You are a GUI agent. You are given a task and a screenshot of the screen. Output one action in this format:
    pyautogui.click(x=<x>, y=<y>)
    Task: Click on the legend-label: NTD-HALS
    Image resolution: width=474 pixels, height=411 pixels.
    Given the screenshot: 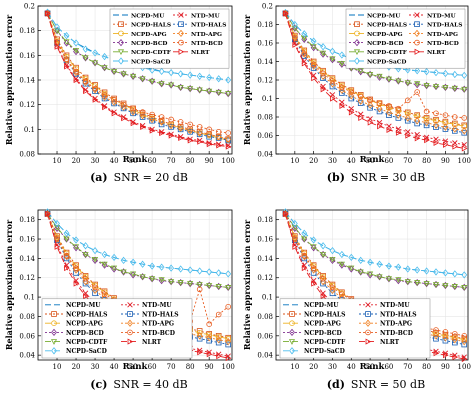 What is the action you would take?
    pyautogui.click(x=208, y=26)
    